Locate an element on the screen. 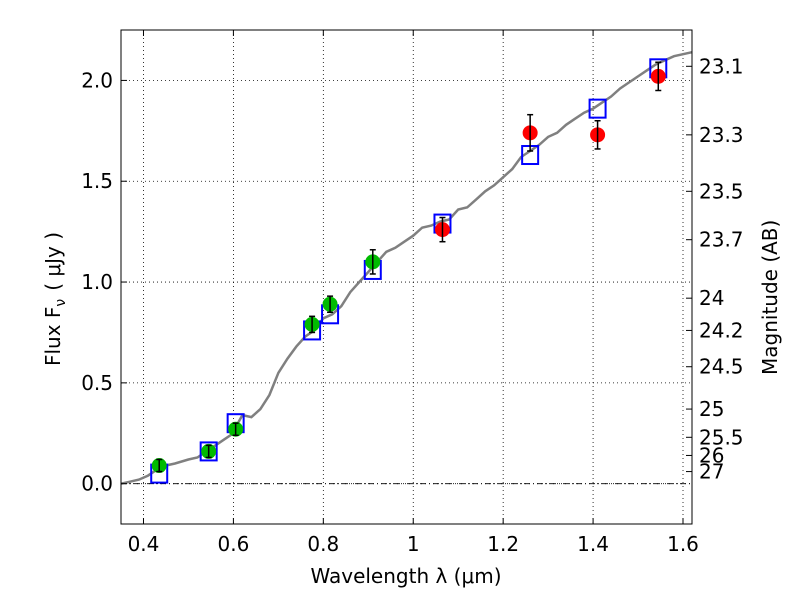  right-axis-title: Magnitude (AB) is located at coordinates (770, 297).